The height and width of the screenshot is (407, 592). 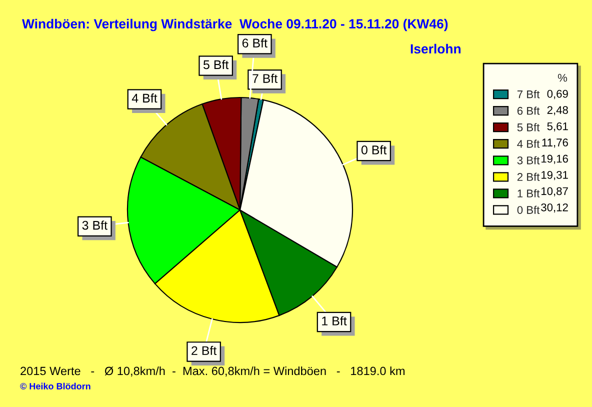 I want to click on slice-label: 7 Bft, so click(x=265, y=78).